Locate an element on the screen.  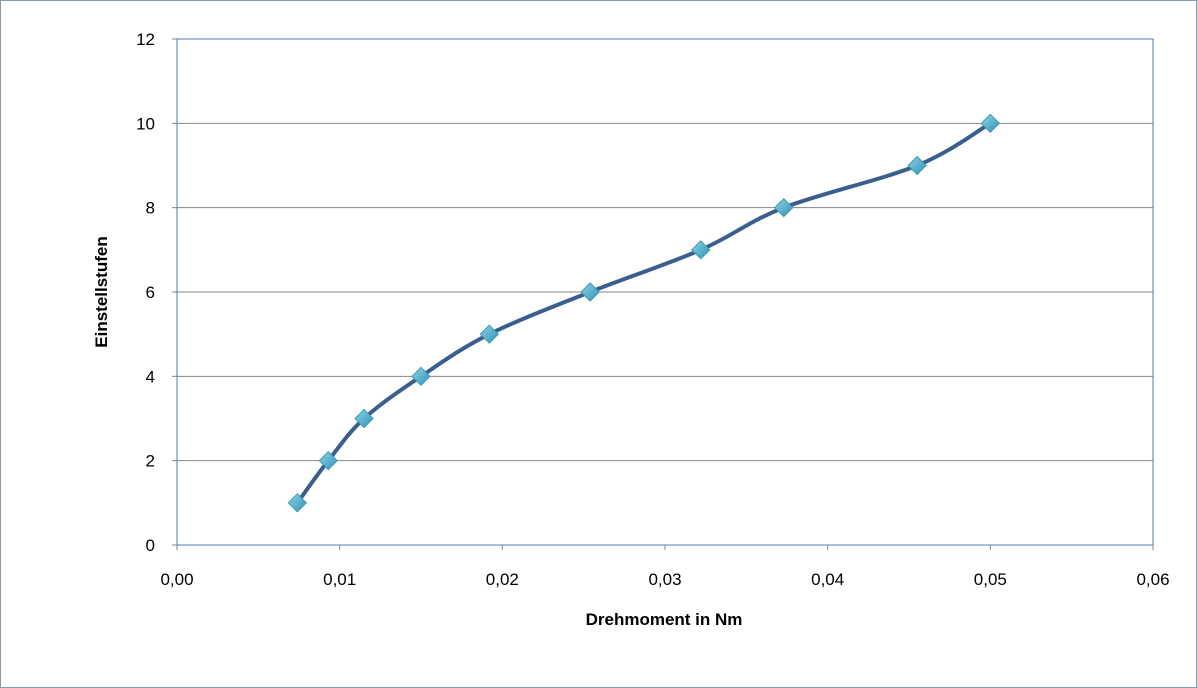
x-tick-label: 0,03 is located at coordinates (664, 579).